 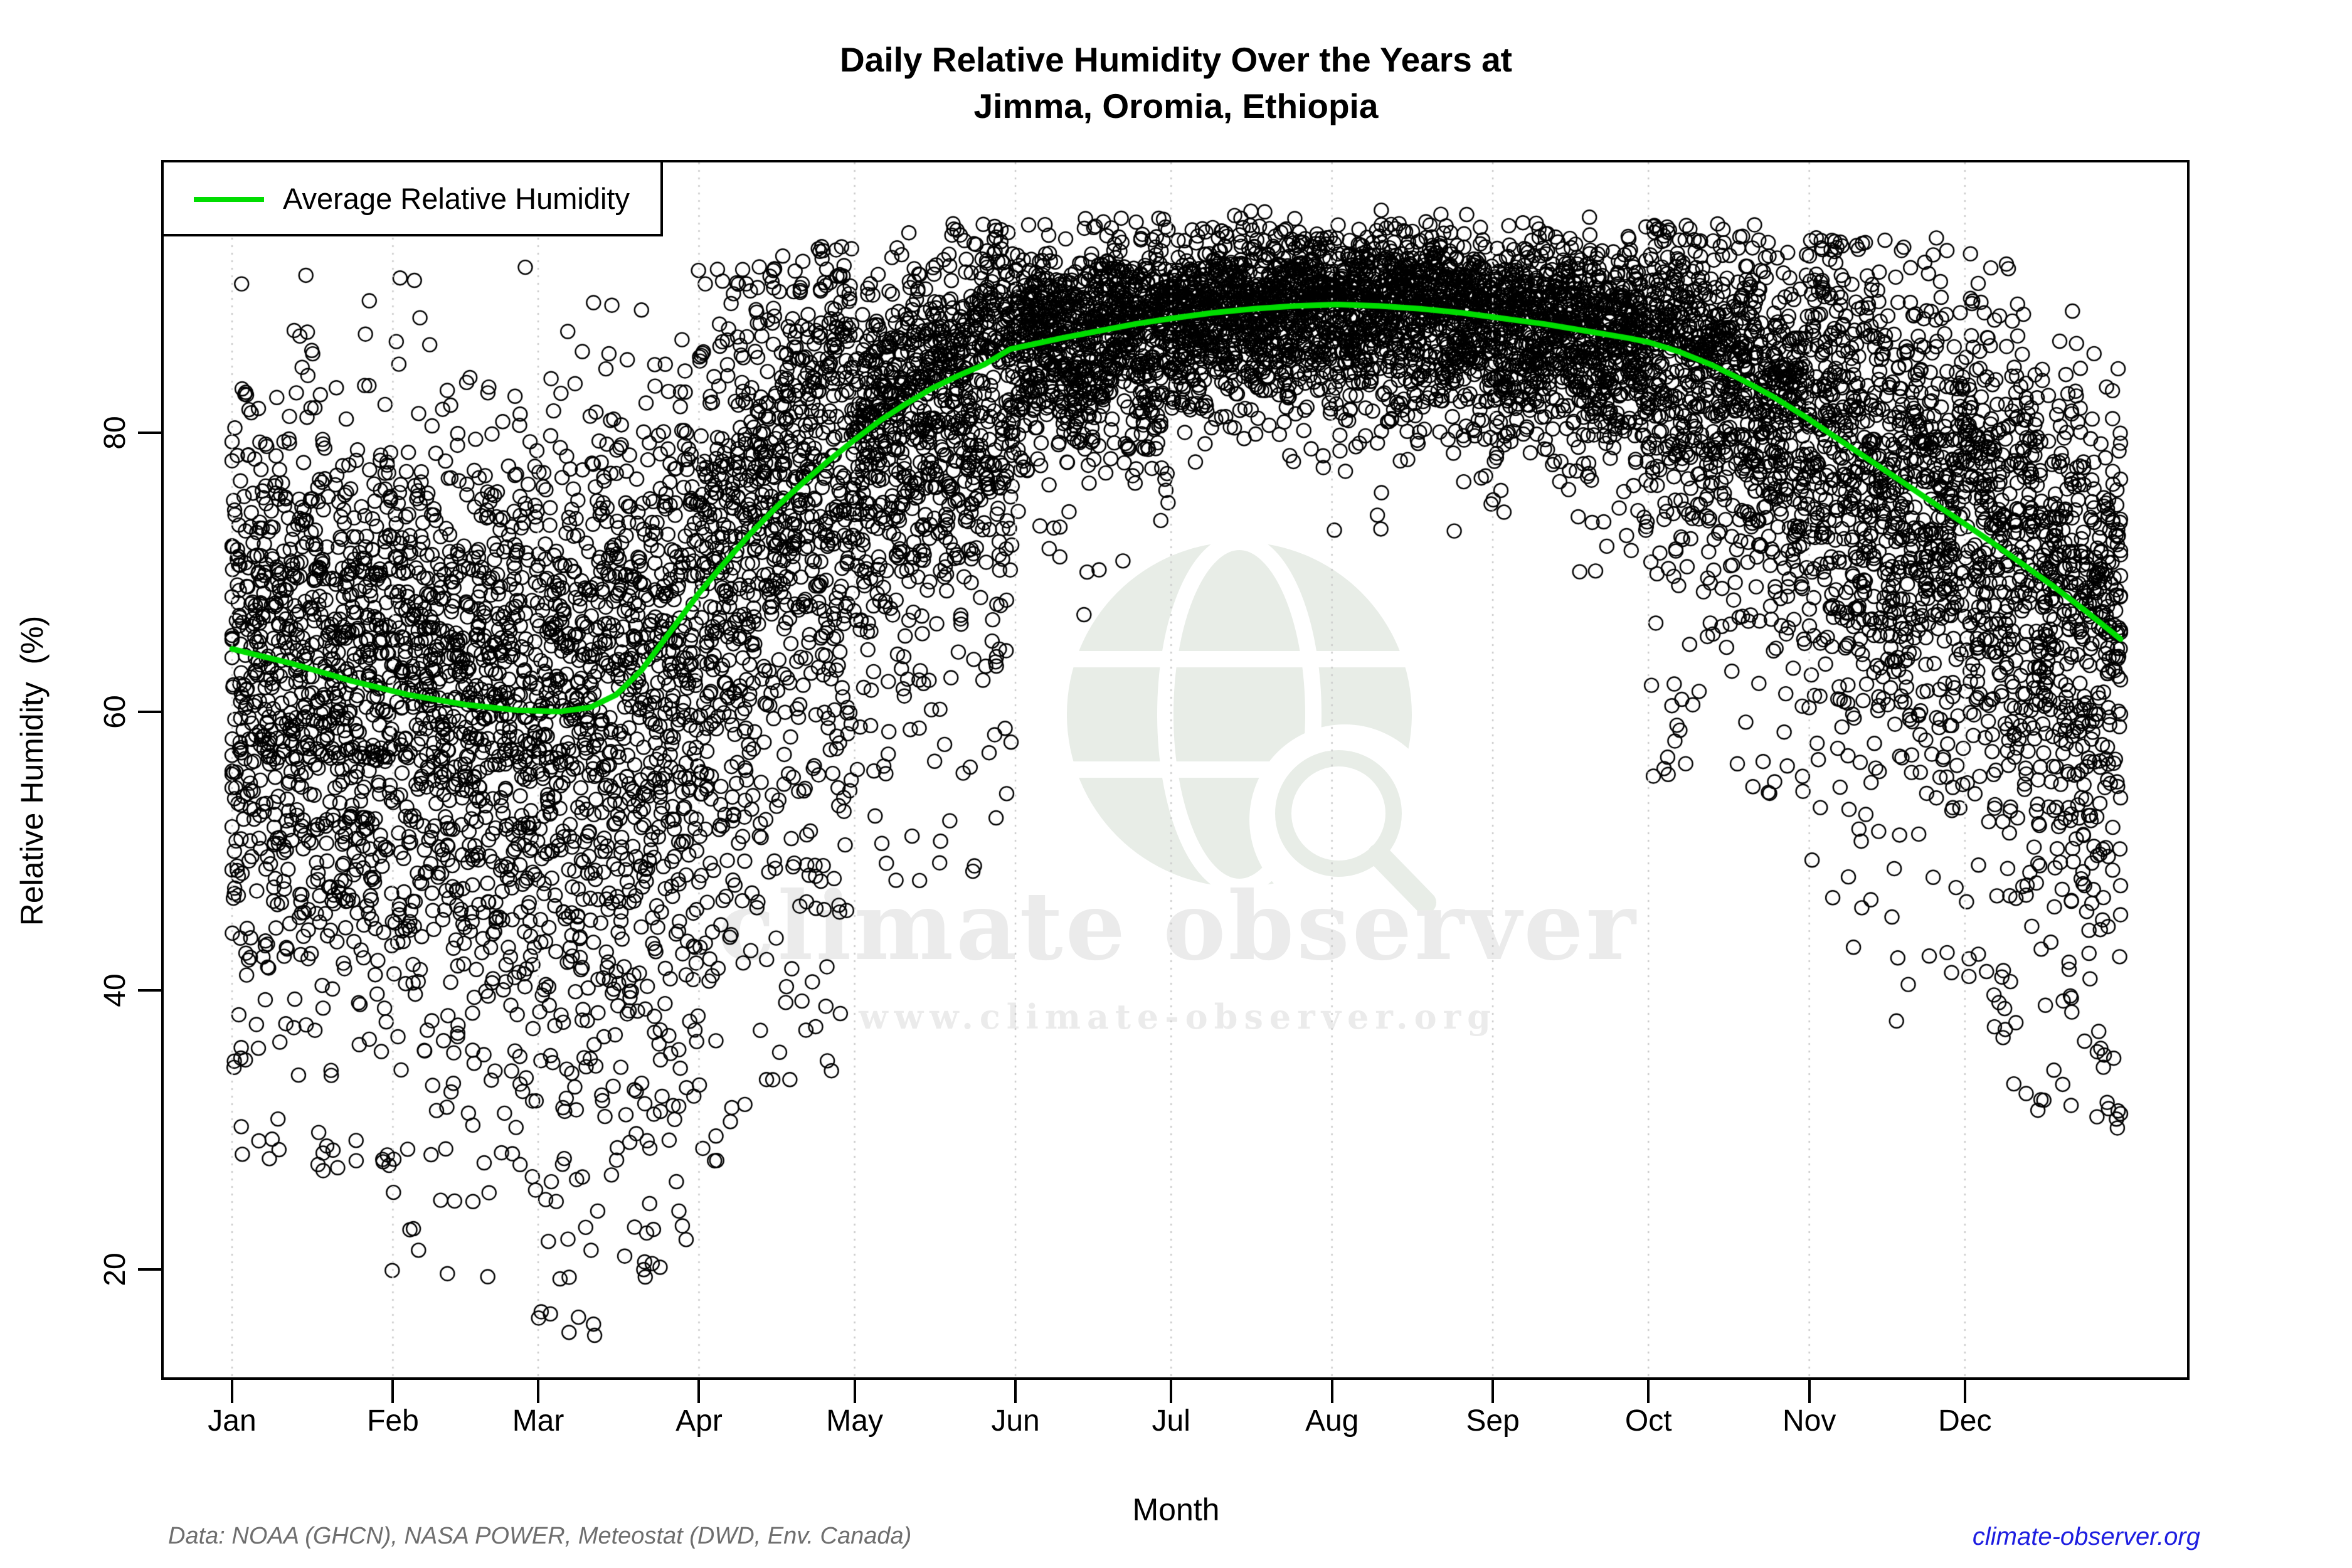 I want to click on y-axis-title: Relative Humidity (%), so click(x=32, y=770).